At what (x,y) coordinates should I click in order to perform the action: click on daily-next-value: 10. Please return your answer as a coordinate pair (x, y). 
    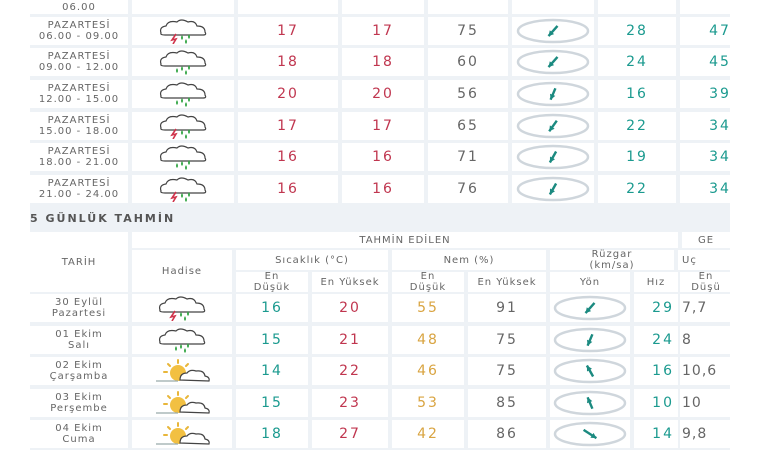
    Looking at the image, I should click on (705, 403).